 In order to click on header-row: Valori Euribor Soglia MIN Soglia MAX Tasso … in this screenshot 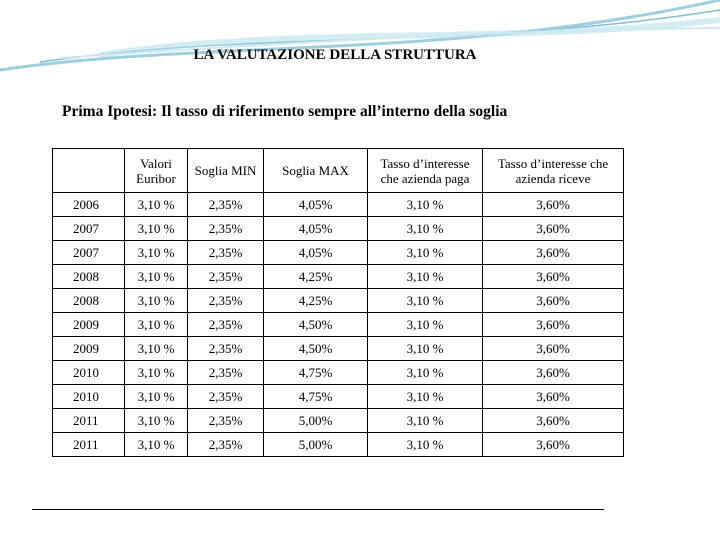, I will do `click(338, 170)`.